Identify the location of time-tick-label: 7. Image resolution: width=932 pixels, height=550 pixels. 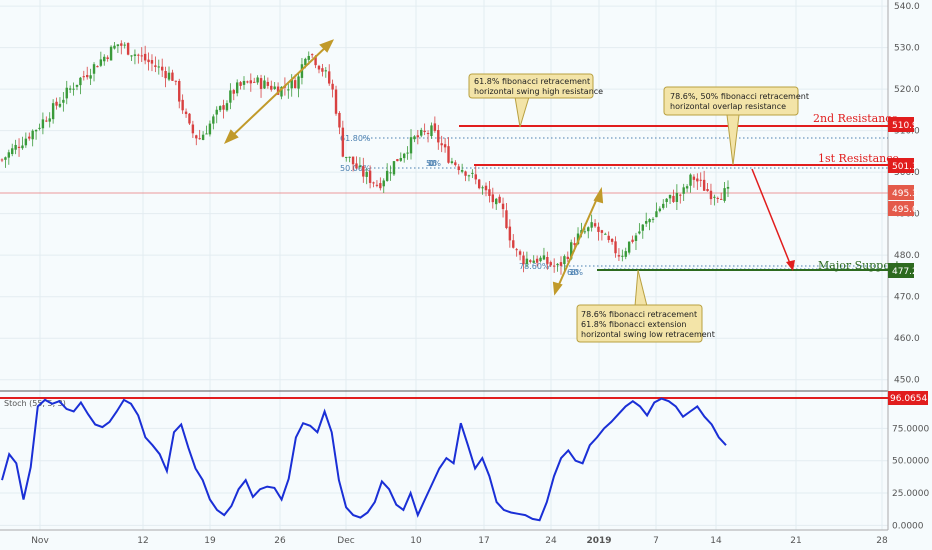
(656, 541).